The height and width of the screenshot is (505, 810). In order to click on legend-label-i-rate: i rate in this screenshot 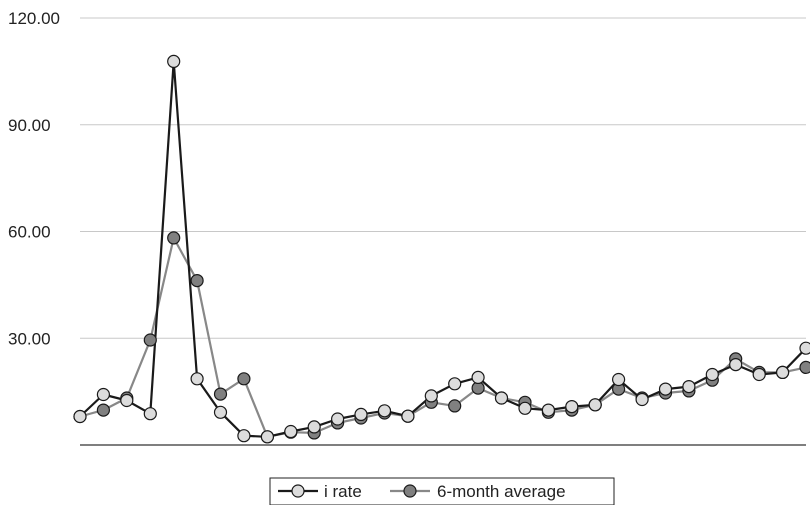, I will do `click(343, 491)`.